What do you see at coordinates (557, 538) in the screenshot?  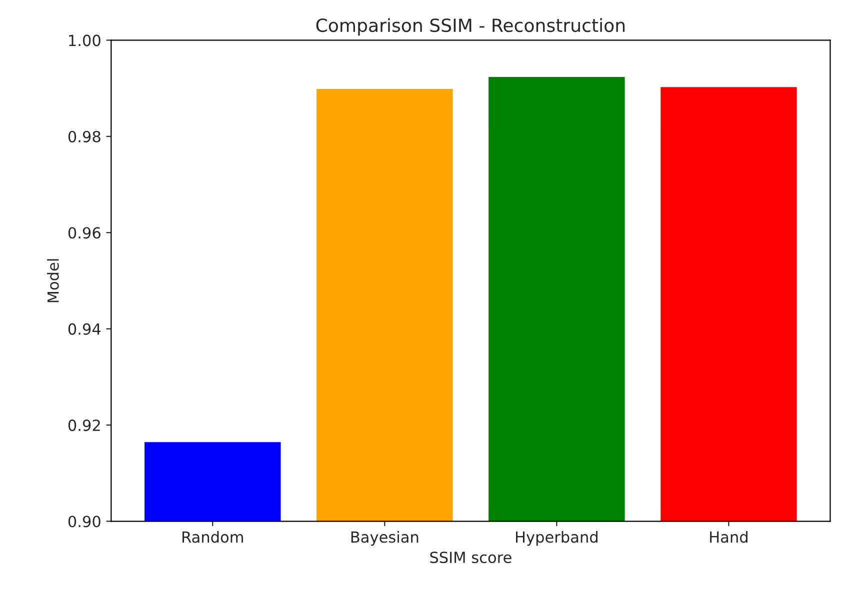 I see `x-tick-label: Hyperband` at bounding box center [557, 538].